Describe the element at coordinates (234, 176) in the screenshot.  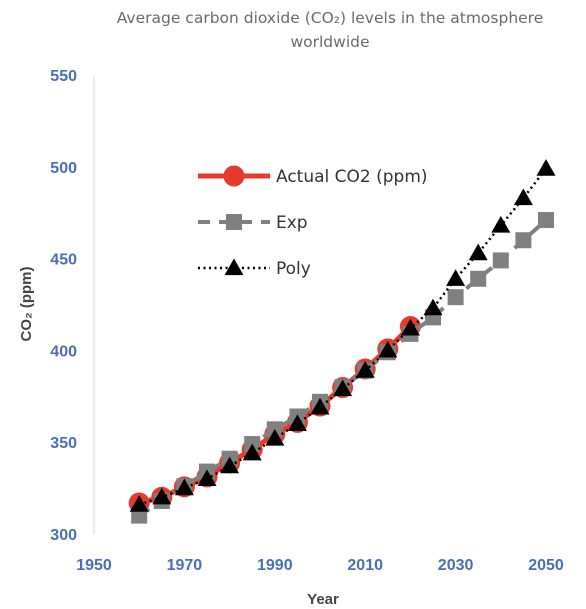
I see `legend-marker-circle` at that location.